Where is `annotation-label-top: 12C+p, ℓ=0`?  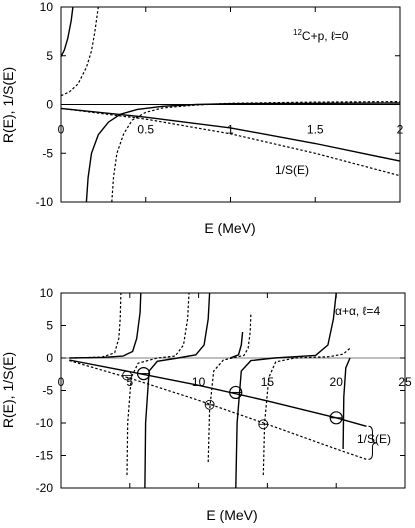 annotation-label-top: 12C+p, ℓ=0 is located at coordinates (321, 35).